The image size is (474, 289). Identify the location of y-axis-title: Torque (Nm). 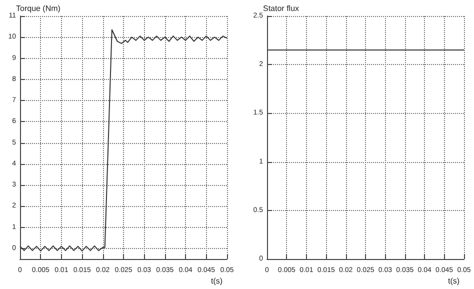
(38, 9).